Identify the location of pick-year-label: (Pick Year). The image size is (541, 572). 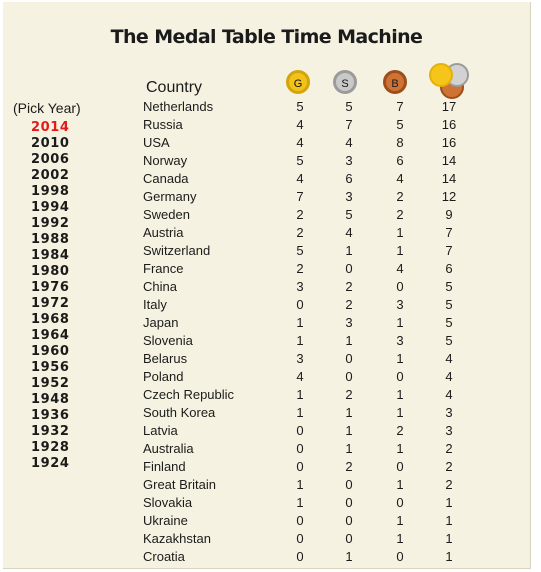
(47, 108).